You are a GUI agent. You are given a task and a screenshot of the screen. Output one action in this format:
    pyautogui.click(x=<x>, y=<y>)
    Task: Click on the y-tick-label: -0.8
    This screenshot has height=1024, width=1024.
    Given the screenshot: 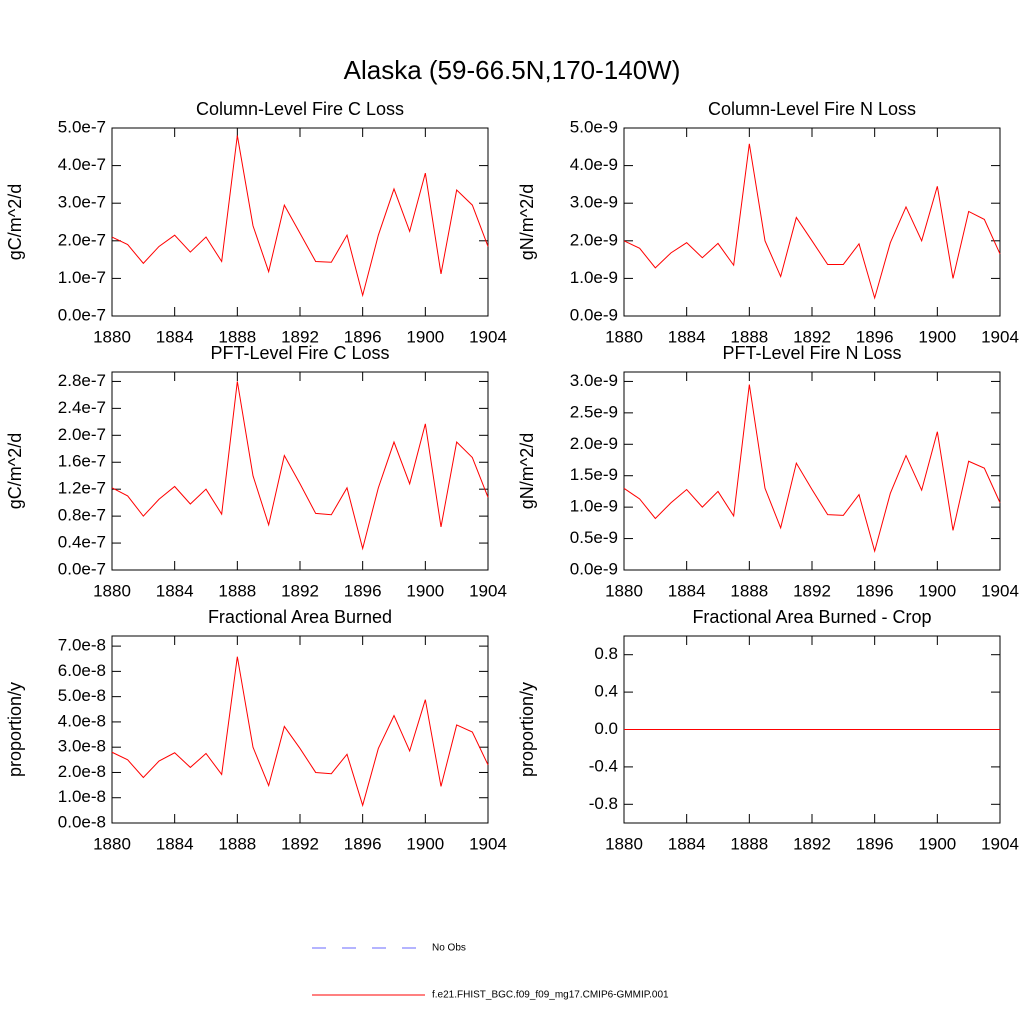 What is the action you would take?
    pyautogui.click(x=603, y=803)
    